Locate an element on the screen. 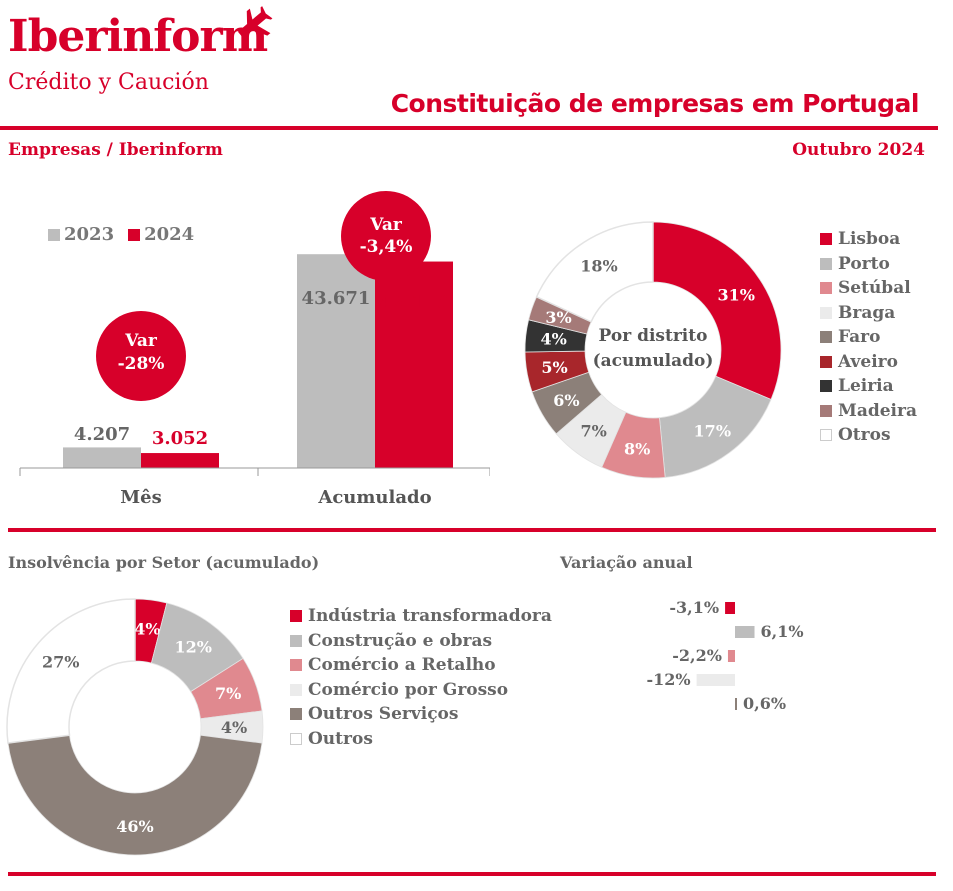  legend-item-outros-servicos: Outros Serviços is located at coordinates (421, 714).